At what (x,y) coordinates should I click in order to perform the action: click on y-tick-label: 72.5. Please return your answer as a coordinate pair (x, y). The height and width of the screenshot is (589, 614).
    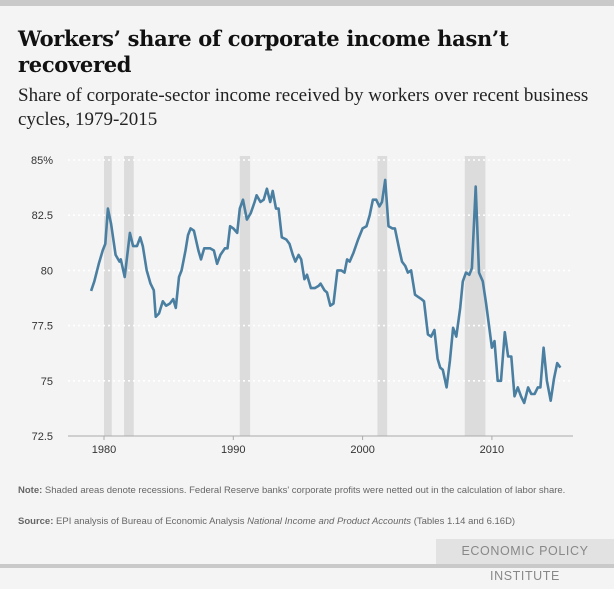
    Looking at the image, I should click on (42, 437).